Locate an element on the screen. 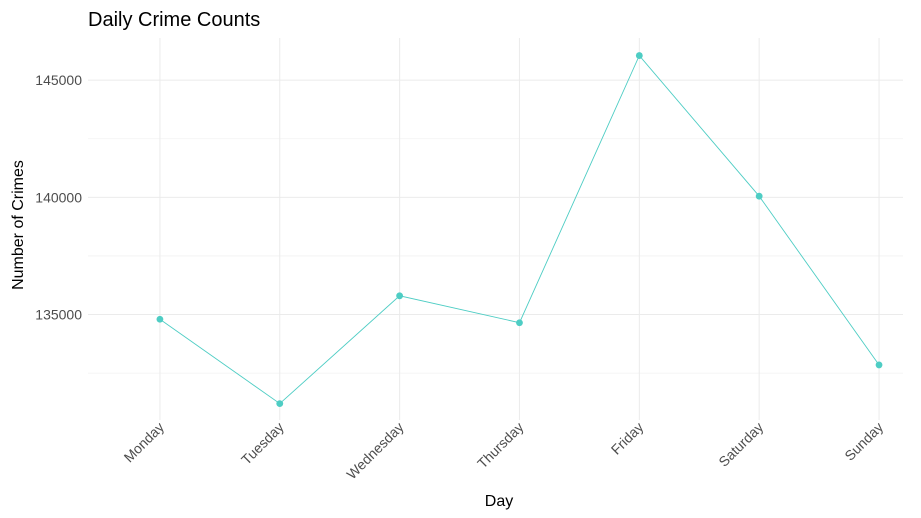 Image resolution: width=921 pixels, height=518 pixels. x-tick-label: Monday is located at coordinates (143, 442).